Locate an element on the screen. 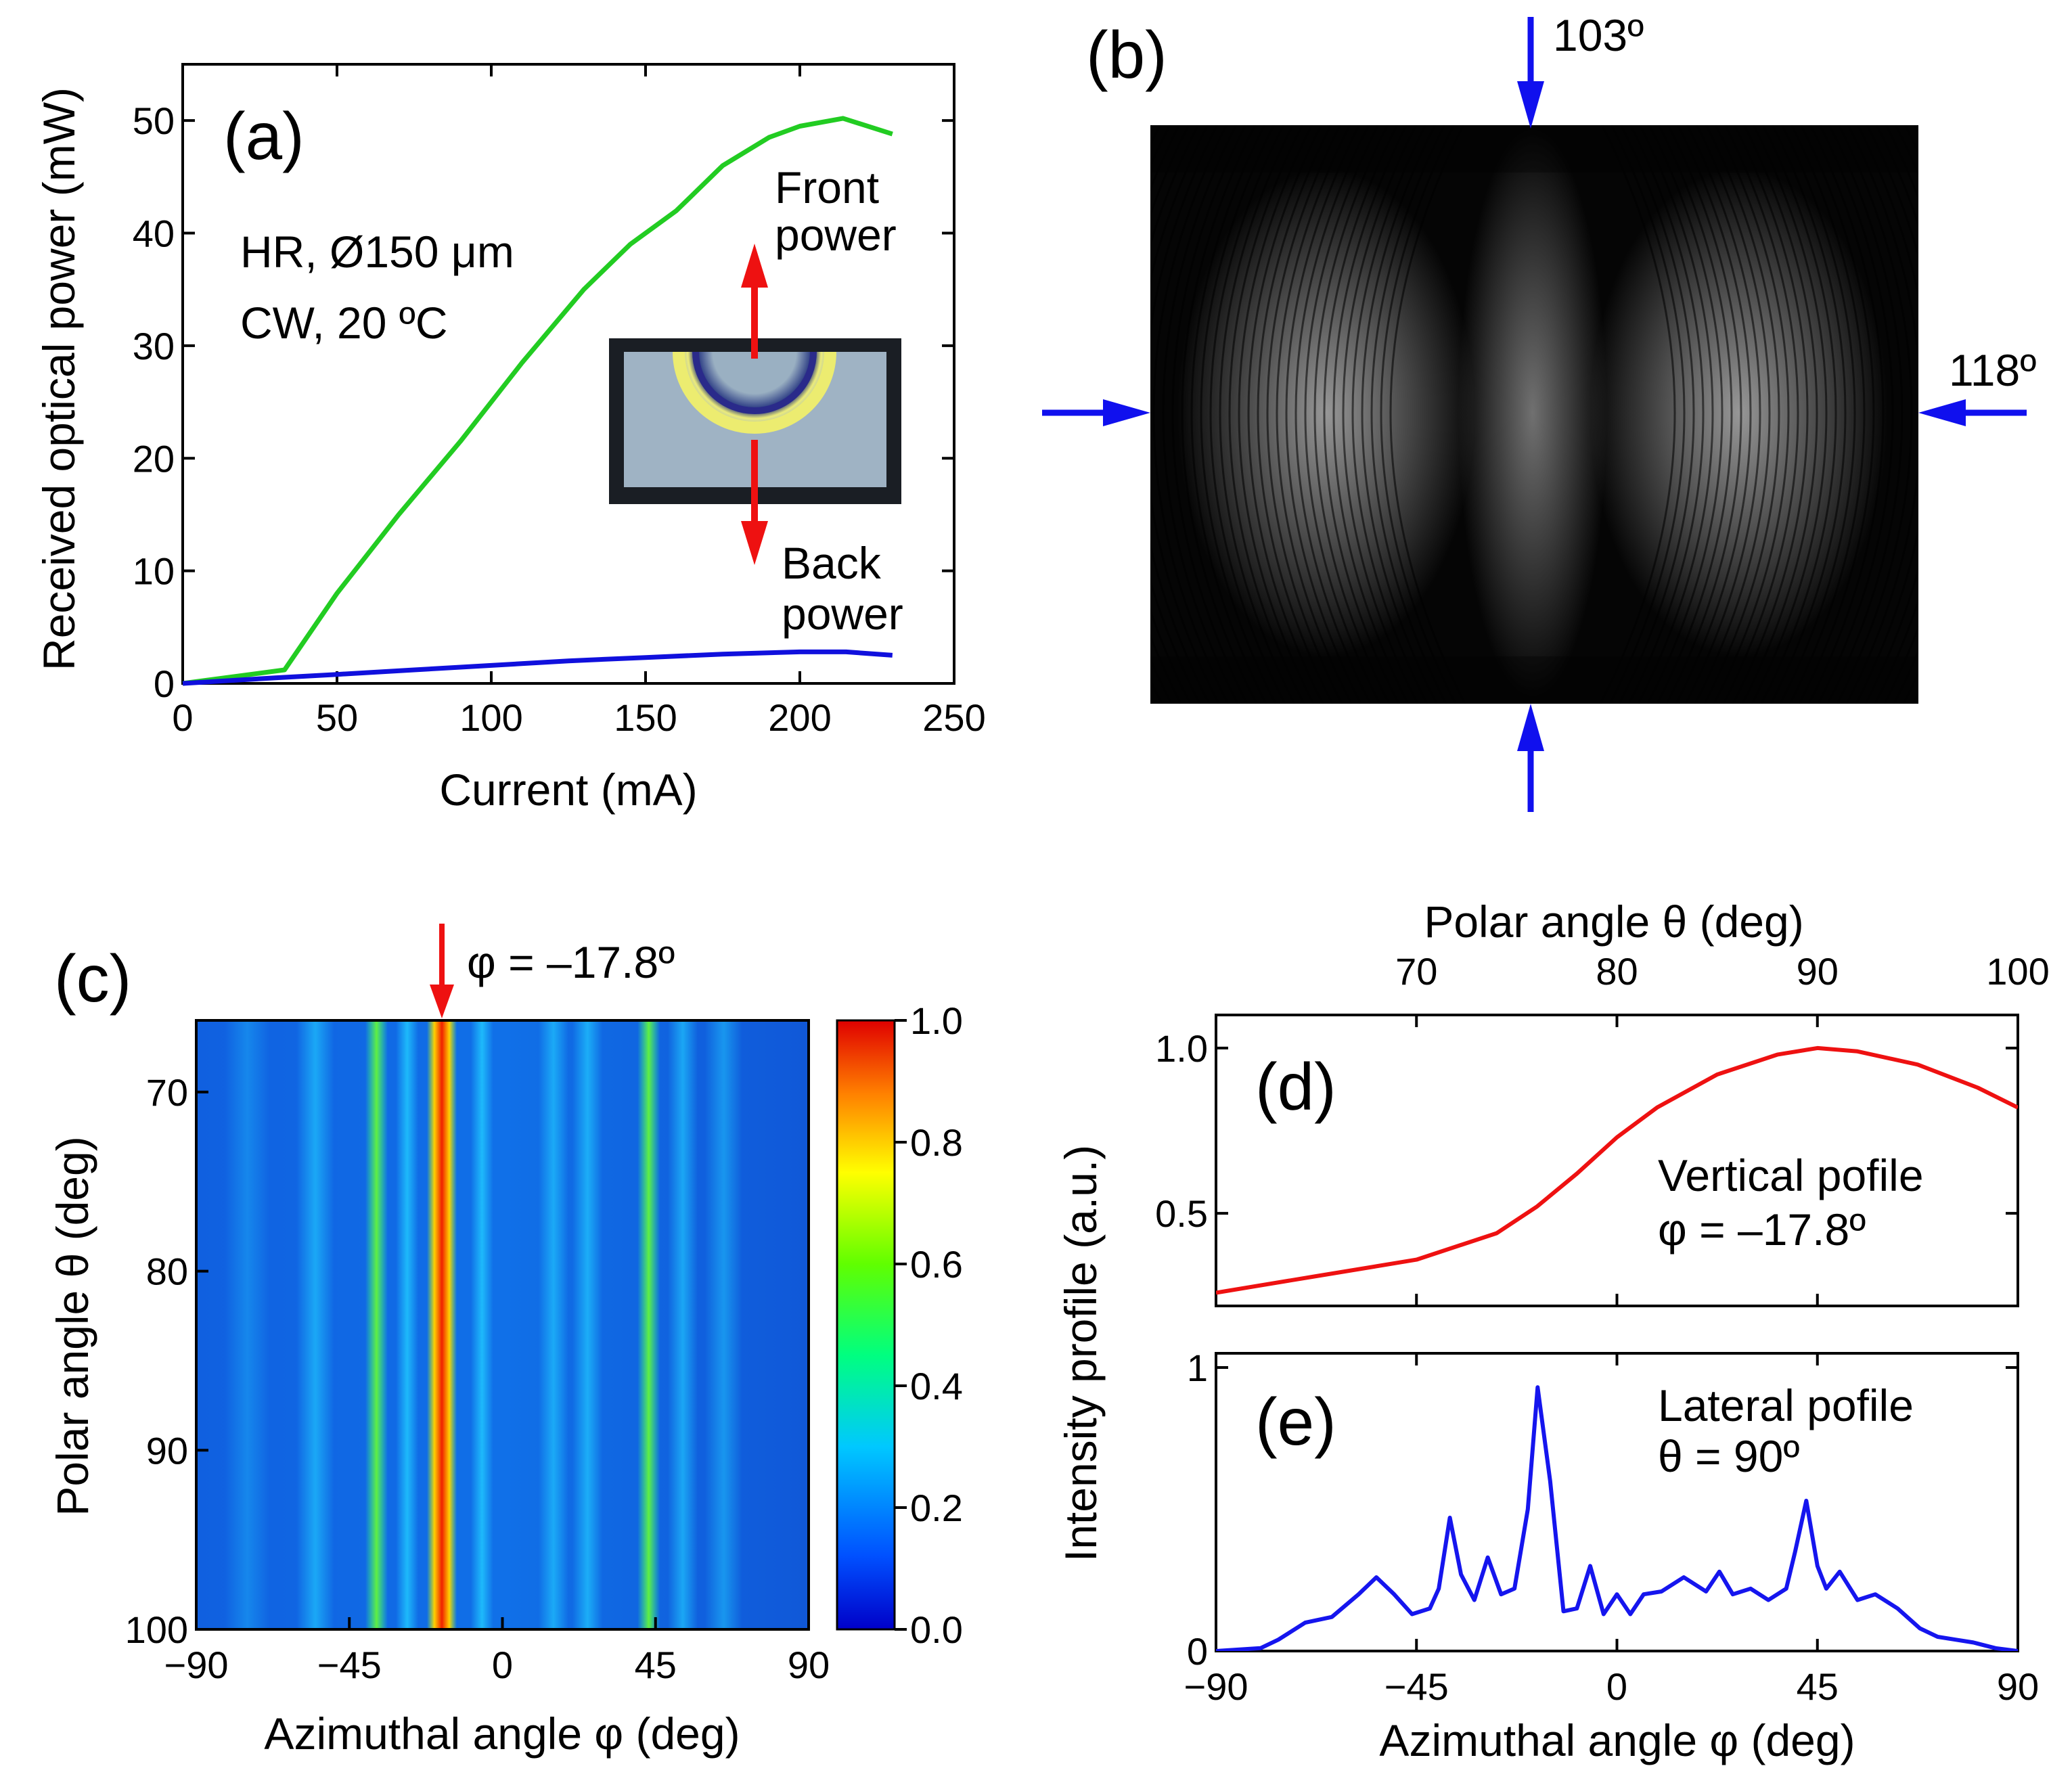 The image size is (2072, 1785). a-y-tick-label: 0 is located at coordinates (164, 683).